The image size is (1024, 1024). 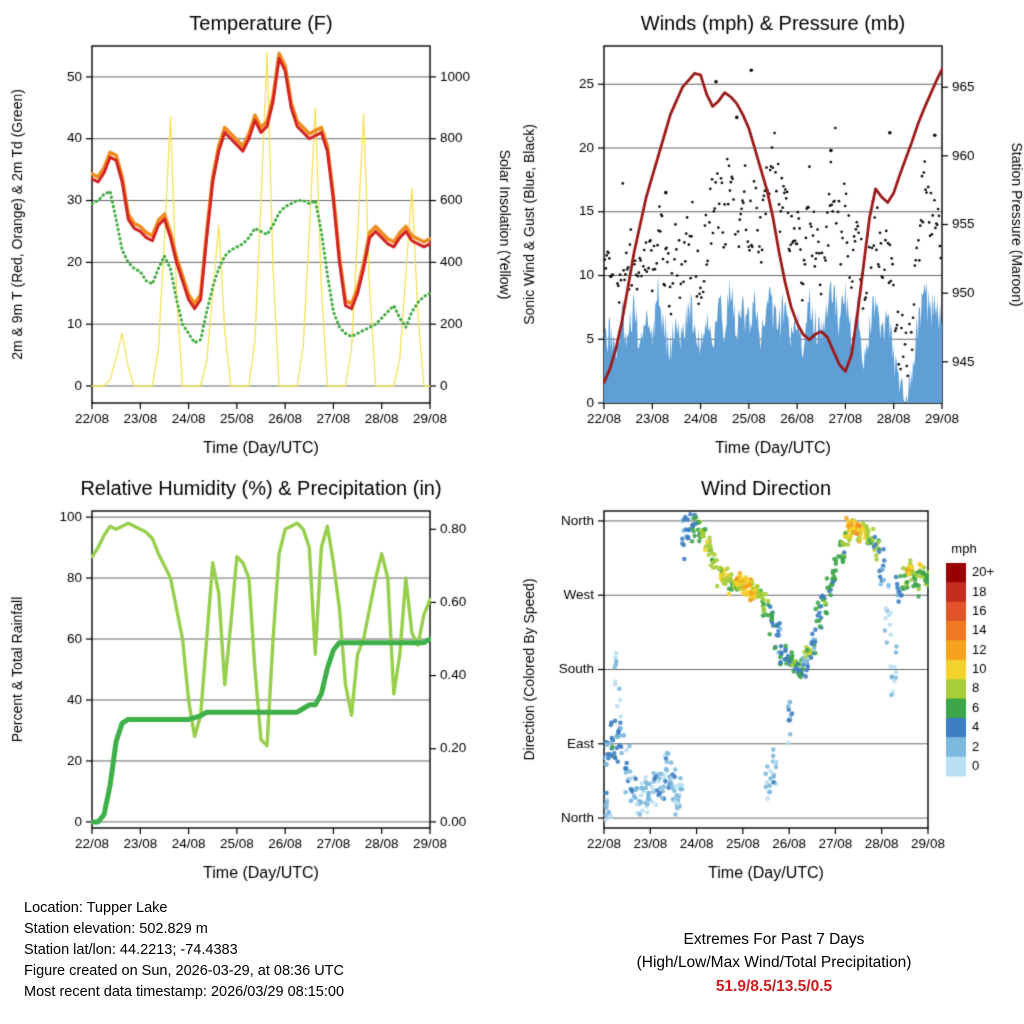 I want to click on extremes-values: 51.9/8.5/13.5/0.5, so click(x=774, y=986).